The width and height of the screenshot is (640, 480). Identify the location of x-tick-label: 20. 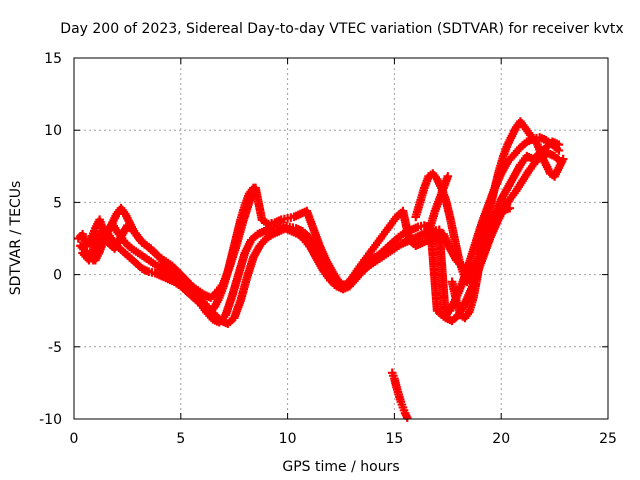
(501, 439).